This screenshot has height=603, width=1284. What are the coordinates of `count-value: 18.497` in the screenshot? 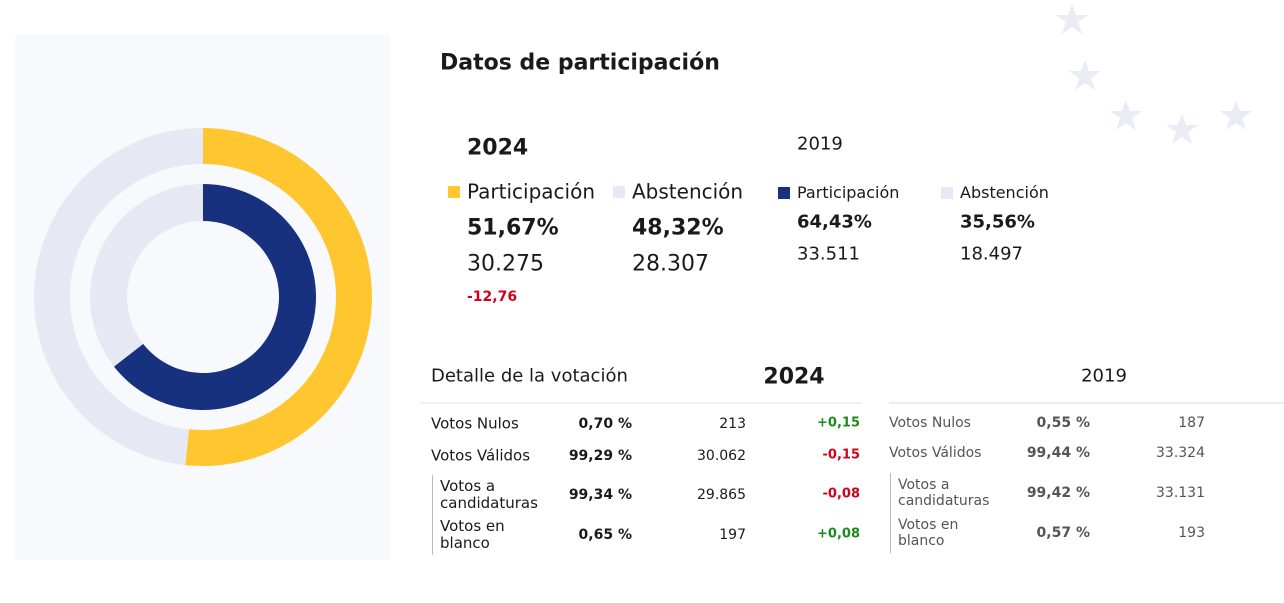 It's located at (991, 254).